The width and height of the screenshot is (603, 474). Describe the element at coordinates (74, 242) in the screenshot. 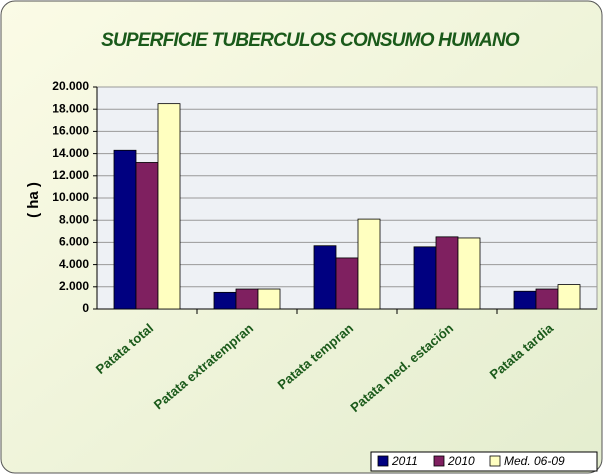

I see `y-tick-label: 6.000` at that location.